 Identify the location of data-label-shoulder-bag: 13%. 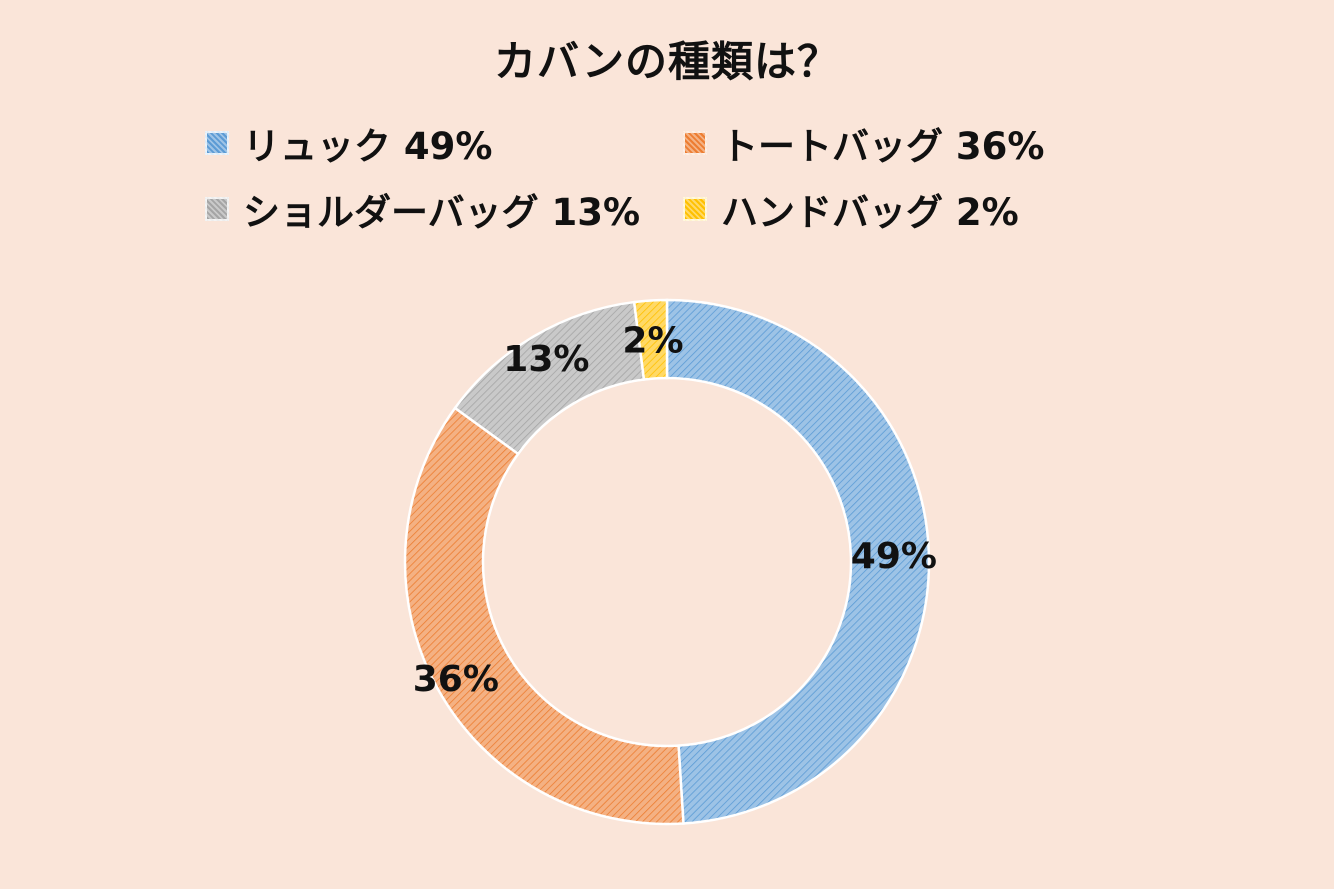
(546, 359).